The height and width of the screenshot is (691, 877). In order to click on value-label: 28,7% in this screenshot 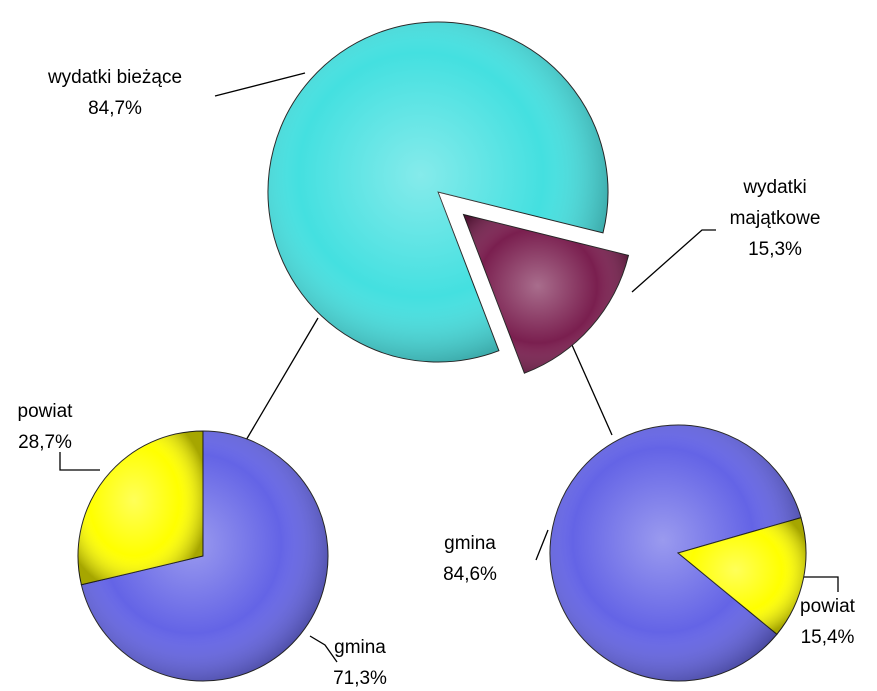, I will do `click(45, 442)`.